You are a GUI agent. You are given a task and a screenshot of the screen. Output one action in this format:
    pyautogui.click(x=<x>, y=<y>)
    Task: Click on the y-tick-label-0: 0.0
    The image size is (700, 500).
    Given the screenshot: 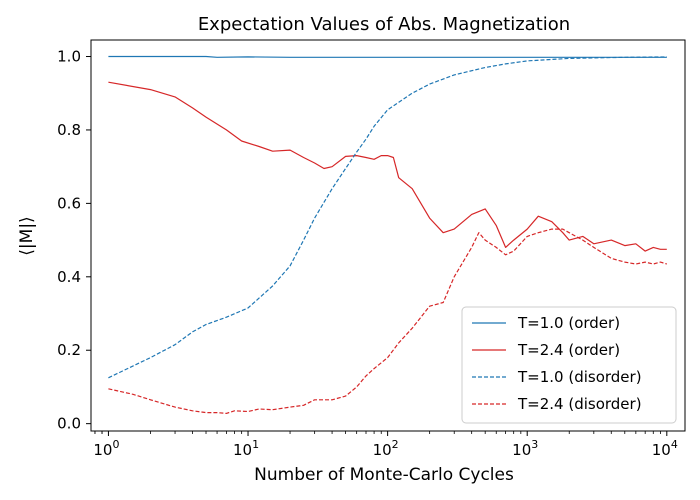 What is the action you would take?
    pyautogui.click(x=69, y=424)
    